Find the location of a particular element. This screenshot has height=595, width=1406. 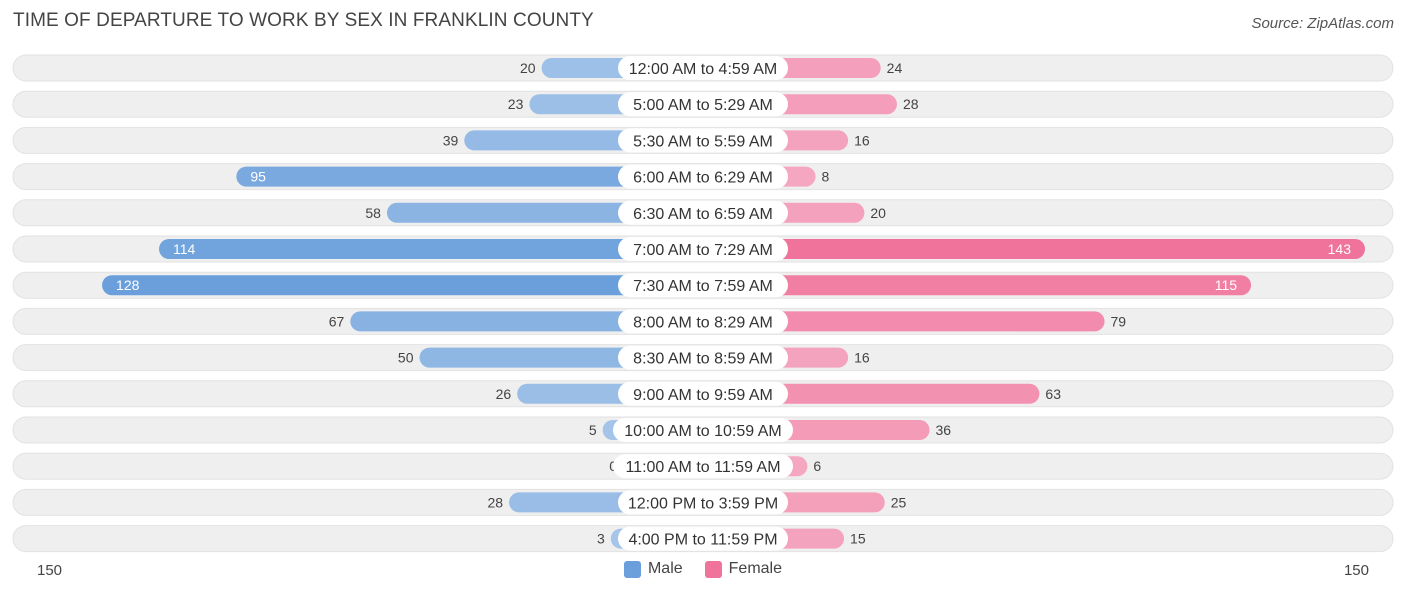

male-value-label: 128 is located at coordinates (128, 285).